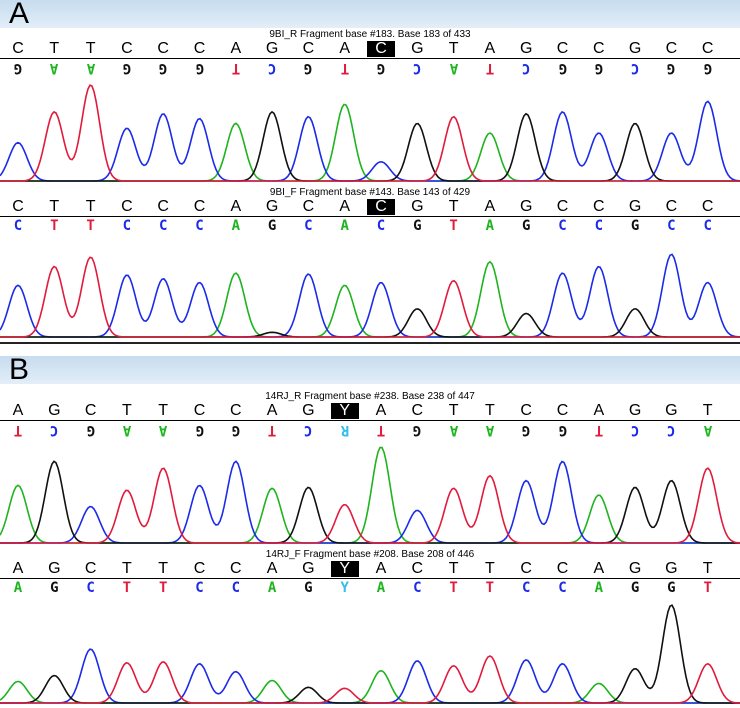 The width and height of the screenshot is (740, 708). Describe the element at coordinates (19, 15) in the screenshot. I see `panel-a-letter: A` at that location.